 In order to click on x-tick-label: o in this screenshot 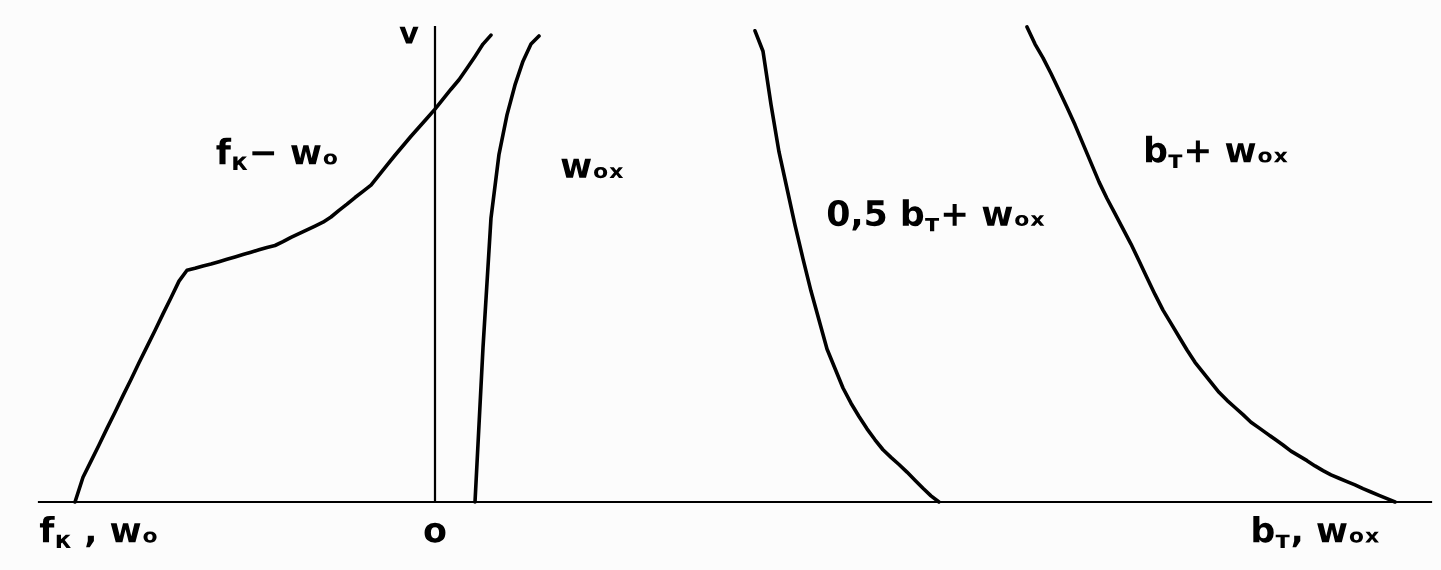, I will do `click(435, 532)`.